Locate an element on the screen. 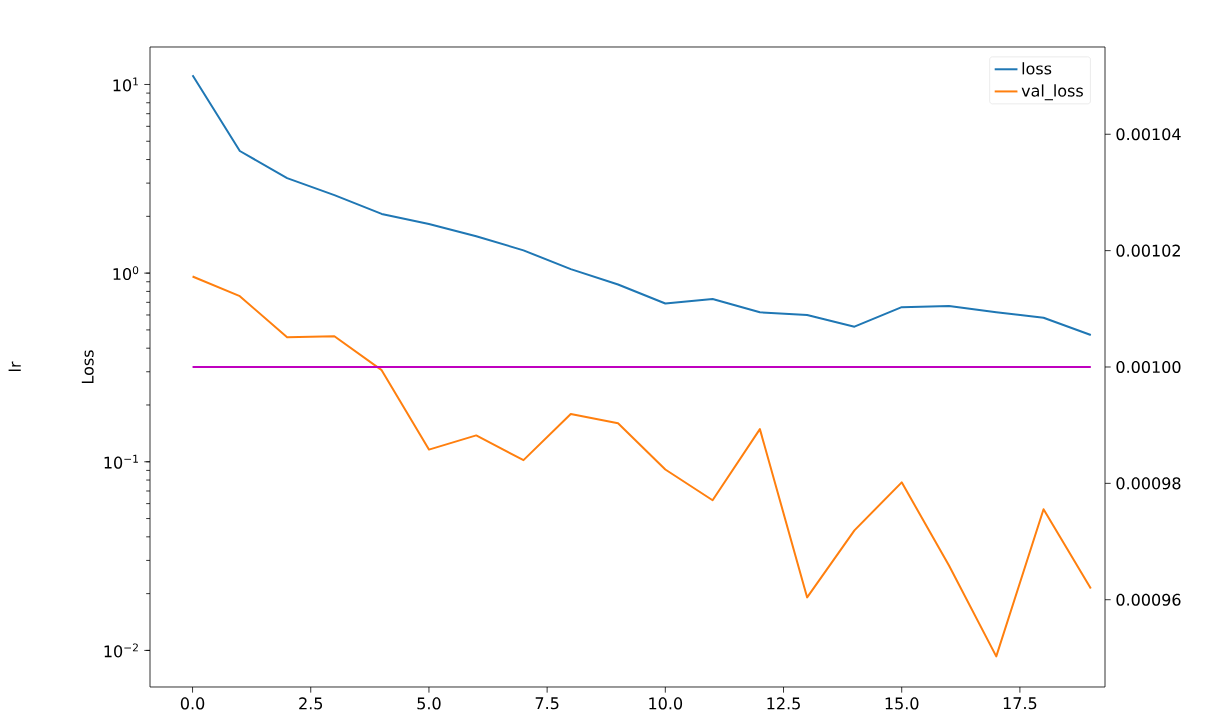 The image size is (1218, 727). y2-tick-label: 0.00096 is located at coordinates (1148, 599).